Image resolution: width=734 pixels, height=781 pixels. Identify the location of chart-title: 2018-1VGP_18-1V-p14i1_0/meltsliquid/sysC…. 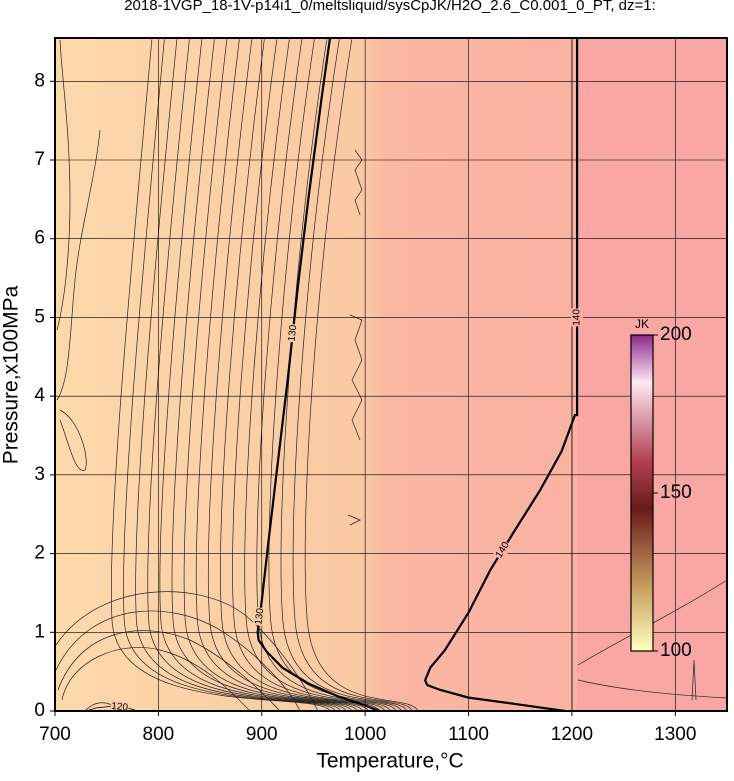
(390, 7).